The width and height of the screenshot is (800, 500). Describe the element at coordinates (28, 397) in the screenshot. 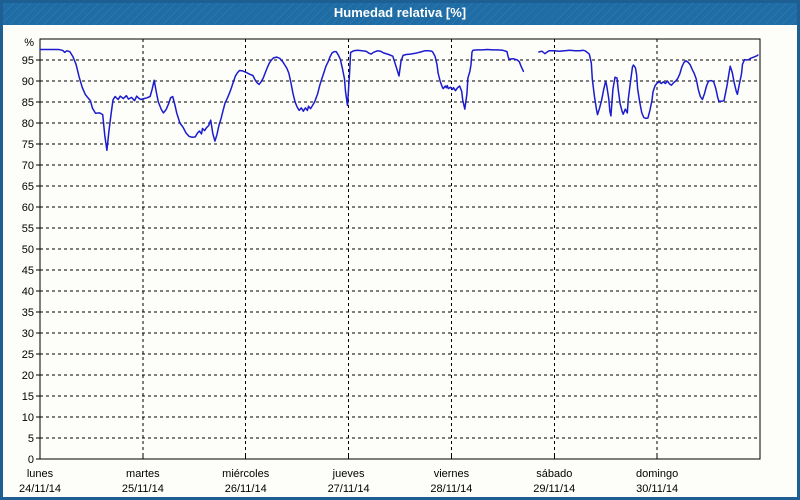

I see `y-tick-label: 15` at that location.